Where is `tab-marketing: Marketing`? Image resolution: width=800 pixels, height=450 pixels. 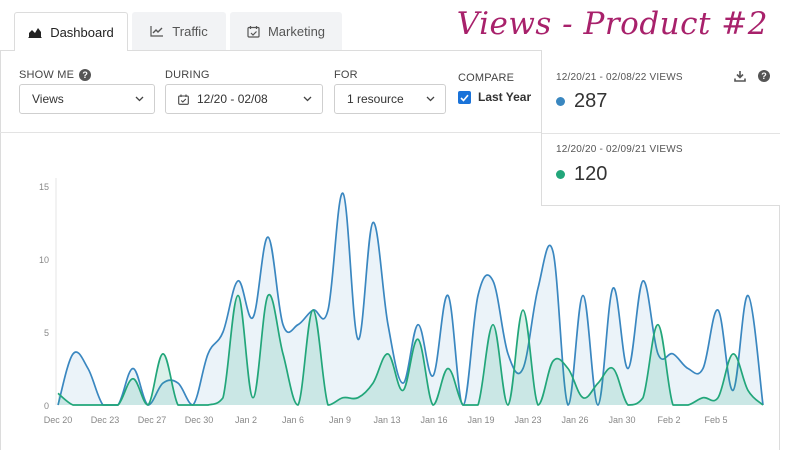 tab-marketing: Marketing is located at coordinates (286, 31).